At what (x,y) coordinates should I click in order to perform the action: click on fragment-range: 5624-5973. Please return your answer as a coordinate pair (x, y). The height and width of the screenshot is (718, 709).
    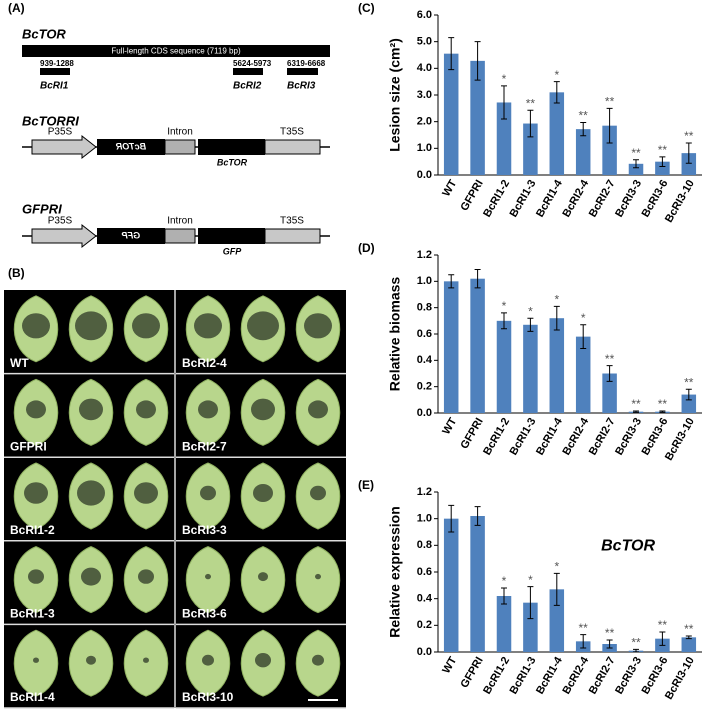
    Looking at the image, I should click on (252, 63).